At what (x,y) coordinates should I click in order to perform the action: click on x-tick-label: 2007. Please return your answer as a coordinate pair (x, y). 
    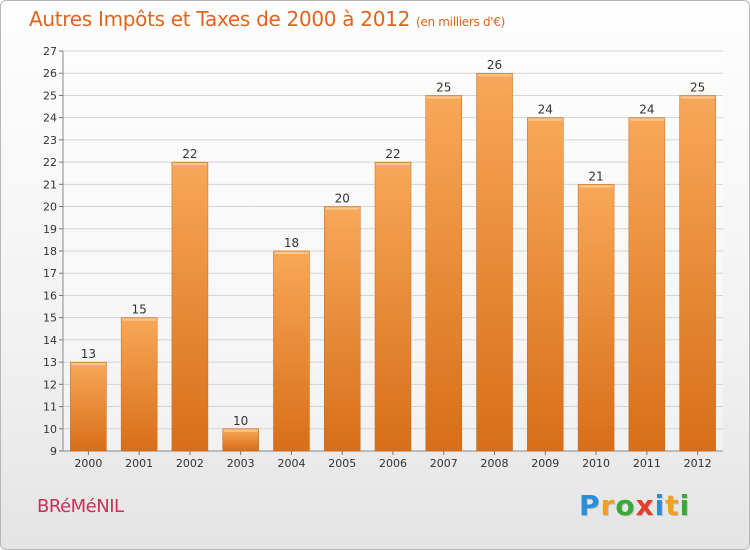
    Looking at the image, I should click on (444, 463).